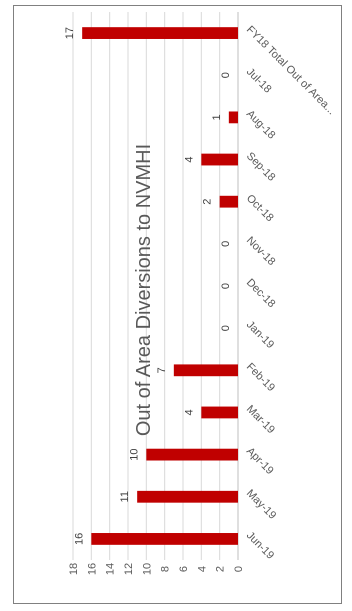  What do you see at coordinates (260, 546) in the screenshot?
I see `category-label: Jun-19` at bounding box center [260, 546].